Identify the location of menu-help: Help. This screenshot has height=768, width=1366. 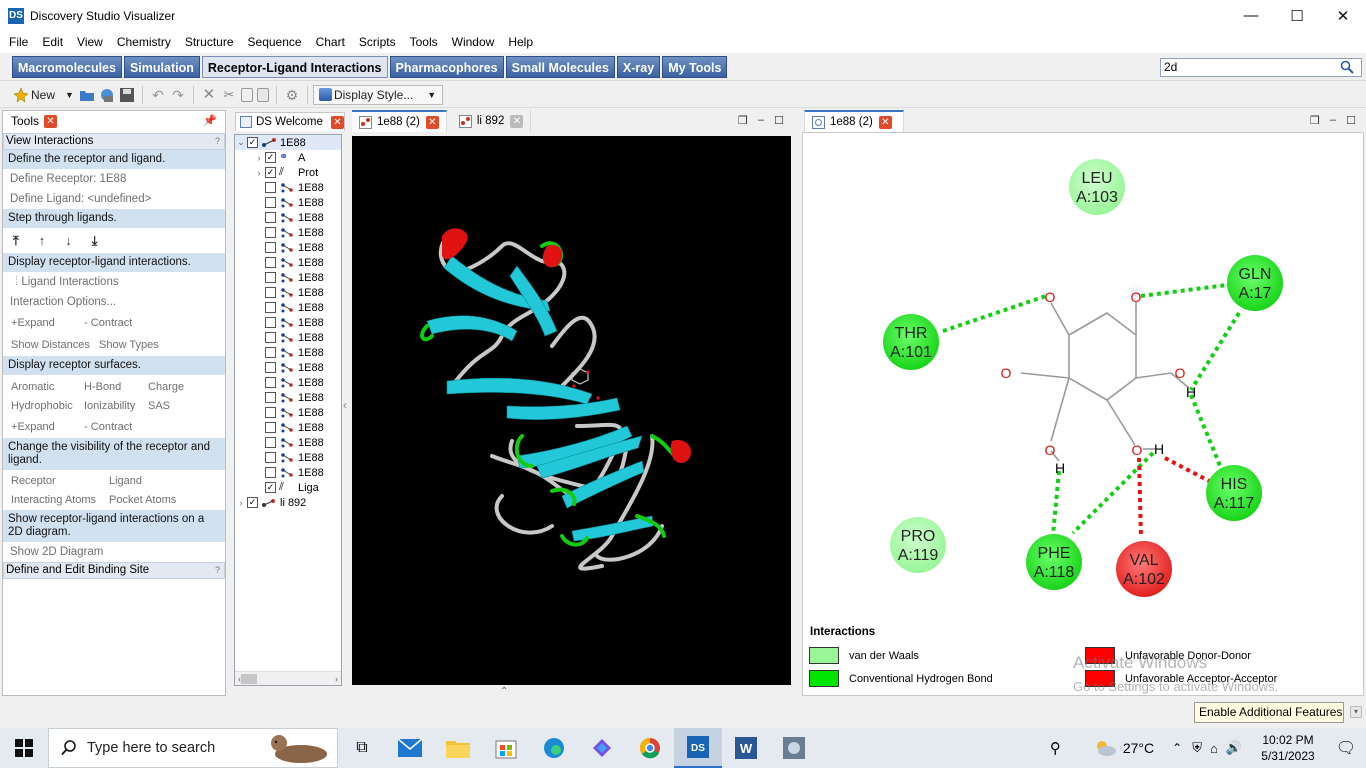
(520, 42).